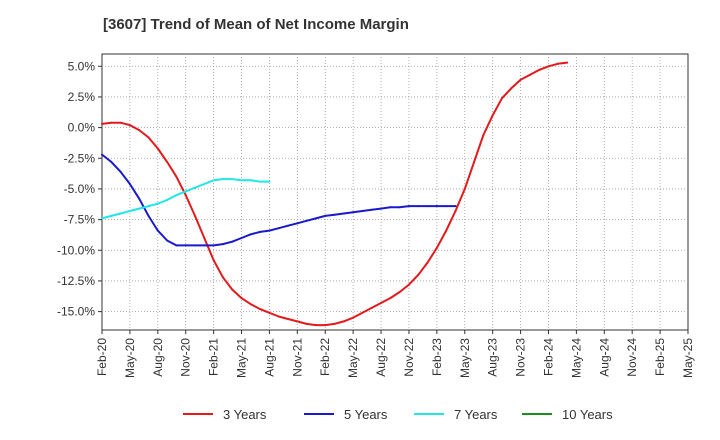 The width and height of the screenshot is (720, 440). I want to click on x-tick-label: Feb-21, so click(214, 357).